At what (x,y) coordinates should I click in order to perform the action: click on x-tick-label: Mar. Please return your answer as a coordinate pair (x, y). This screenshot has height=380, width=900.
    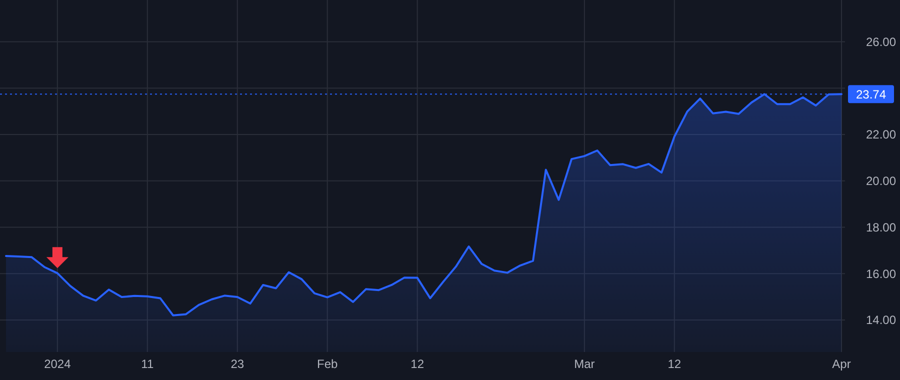
    Looking at the image, I should click on (584, 364).